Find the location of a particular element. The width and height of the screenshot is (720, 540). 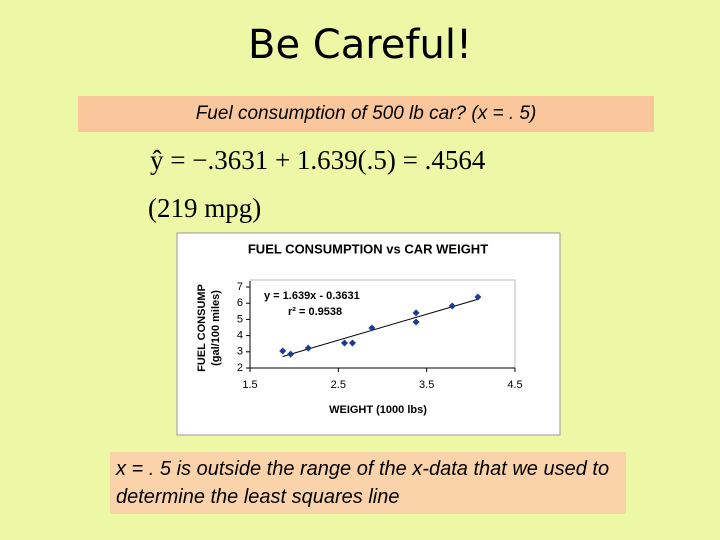

x-tick-label: 1.5 is located at coordinates (249, 385).